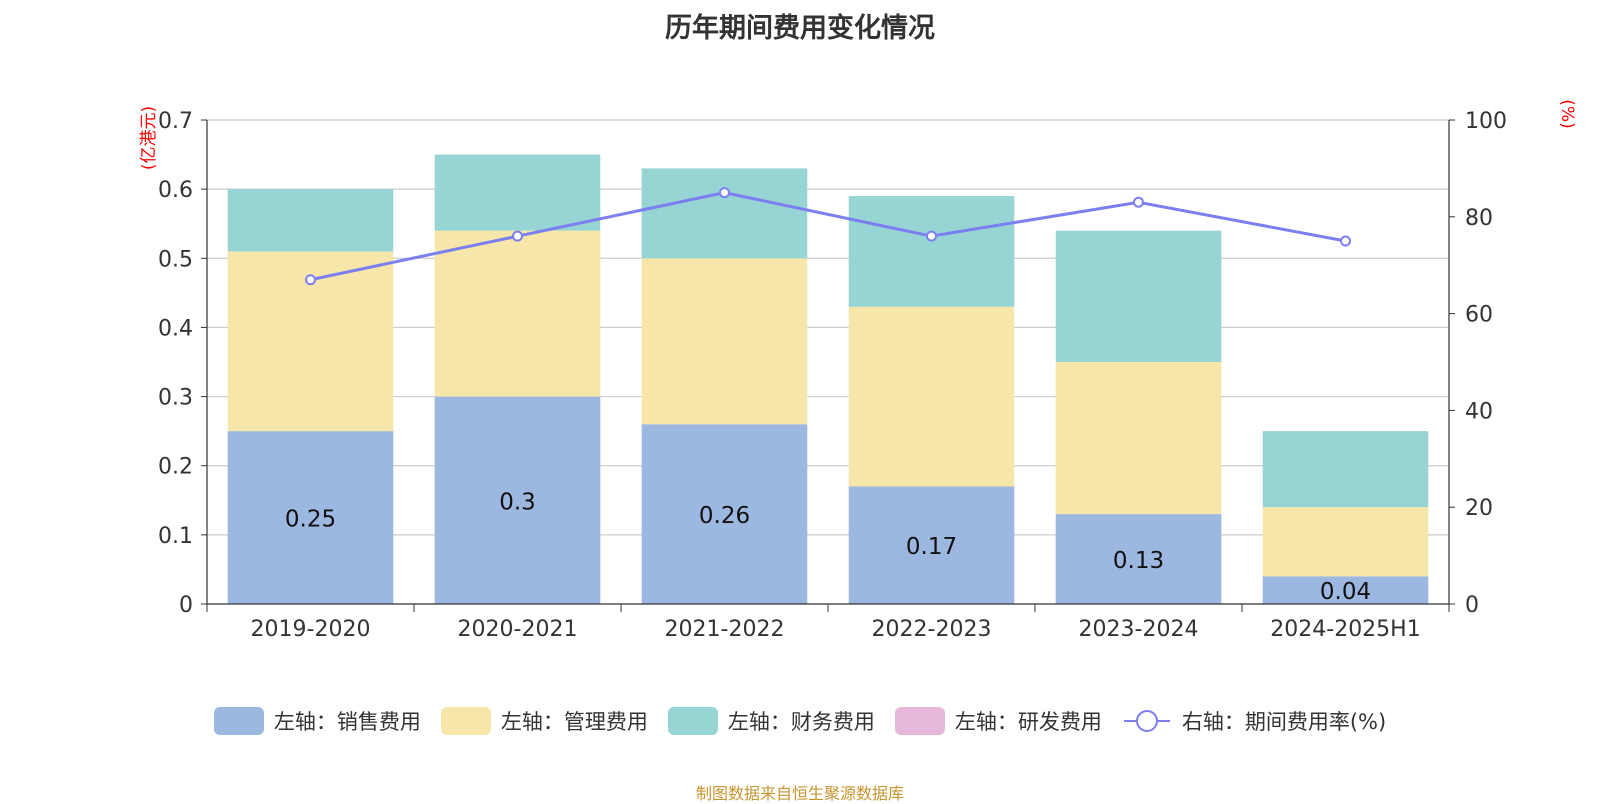 The image size is (1600, 804). Describe the element at coordinates (725, 629) in the screenshot. I see `x-axis-tick-label: 2021-2022` at that location.